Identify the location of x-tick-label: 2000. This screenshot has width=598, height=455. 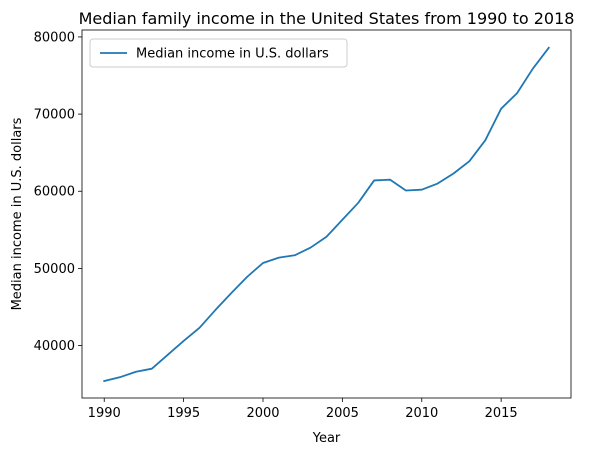
(262, 413).